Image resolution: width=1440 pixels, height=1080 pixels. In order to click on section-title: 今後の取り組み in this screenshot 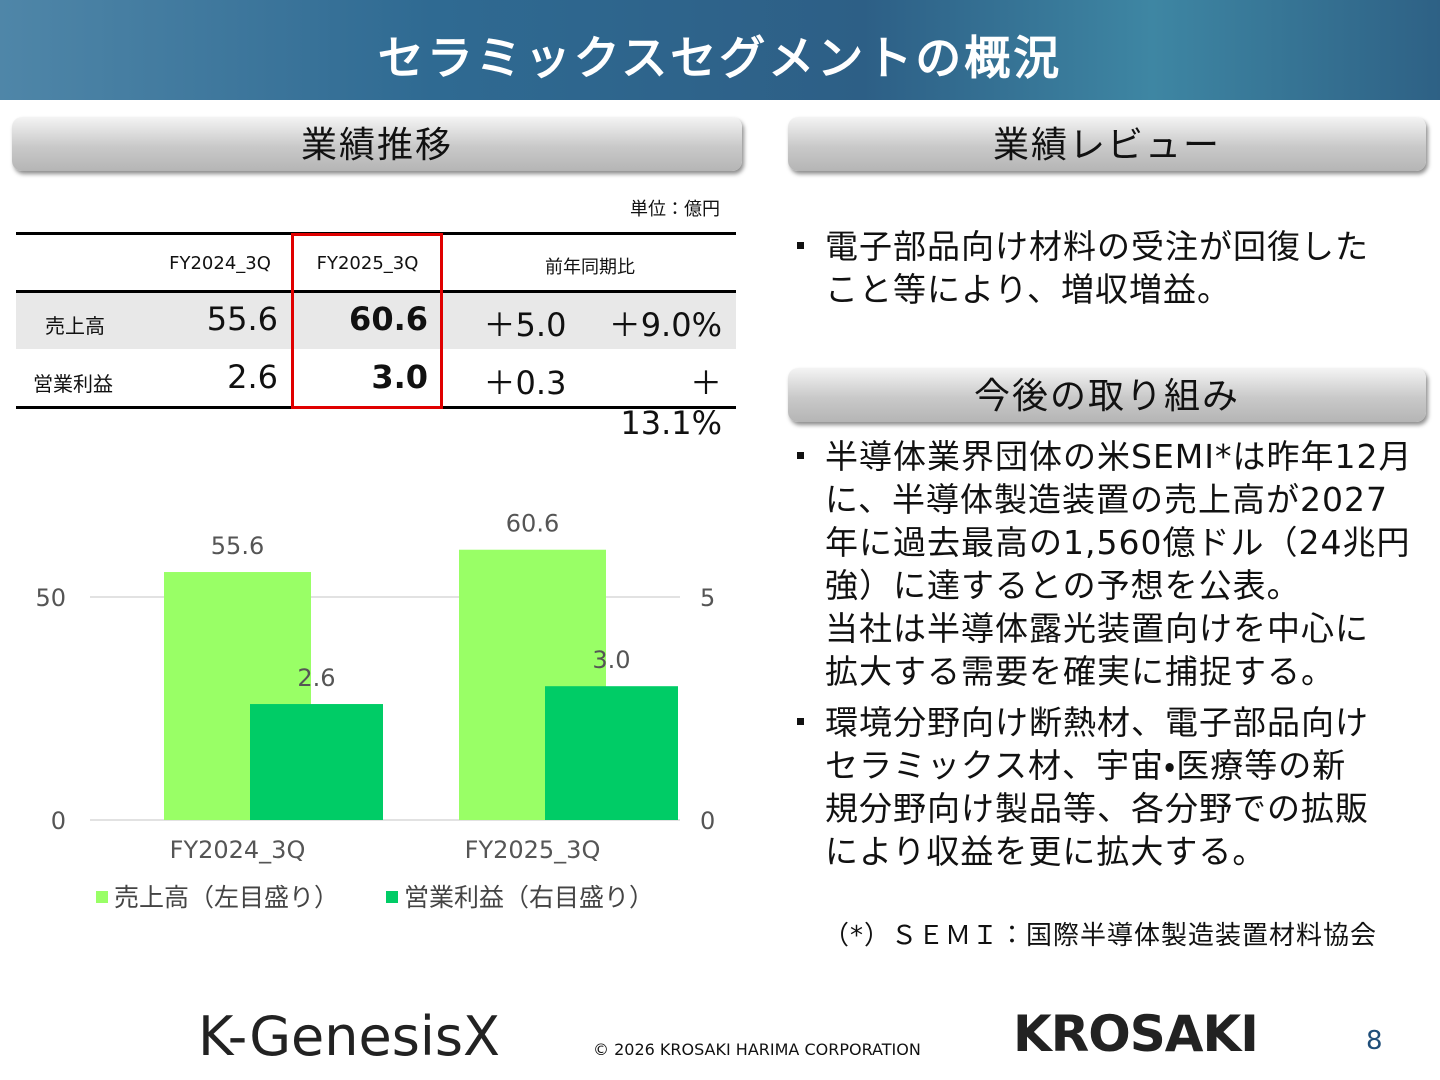, I will do `click(1107, 395)`.